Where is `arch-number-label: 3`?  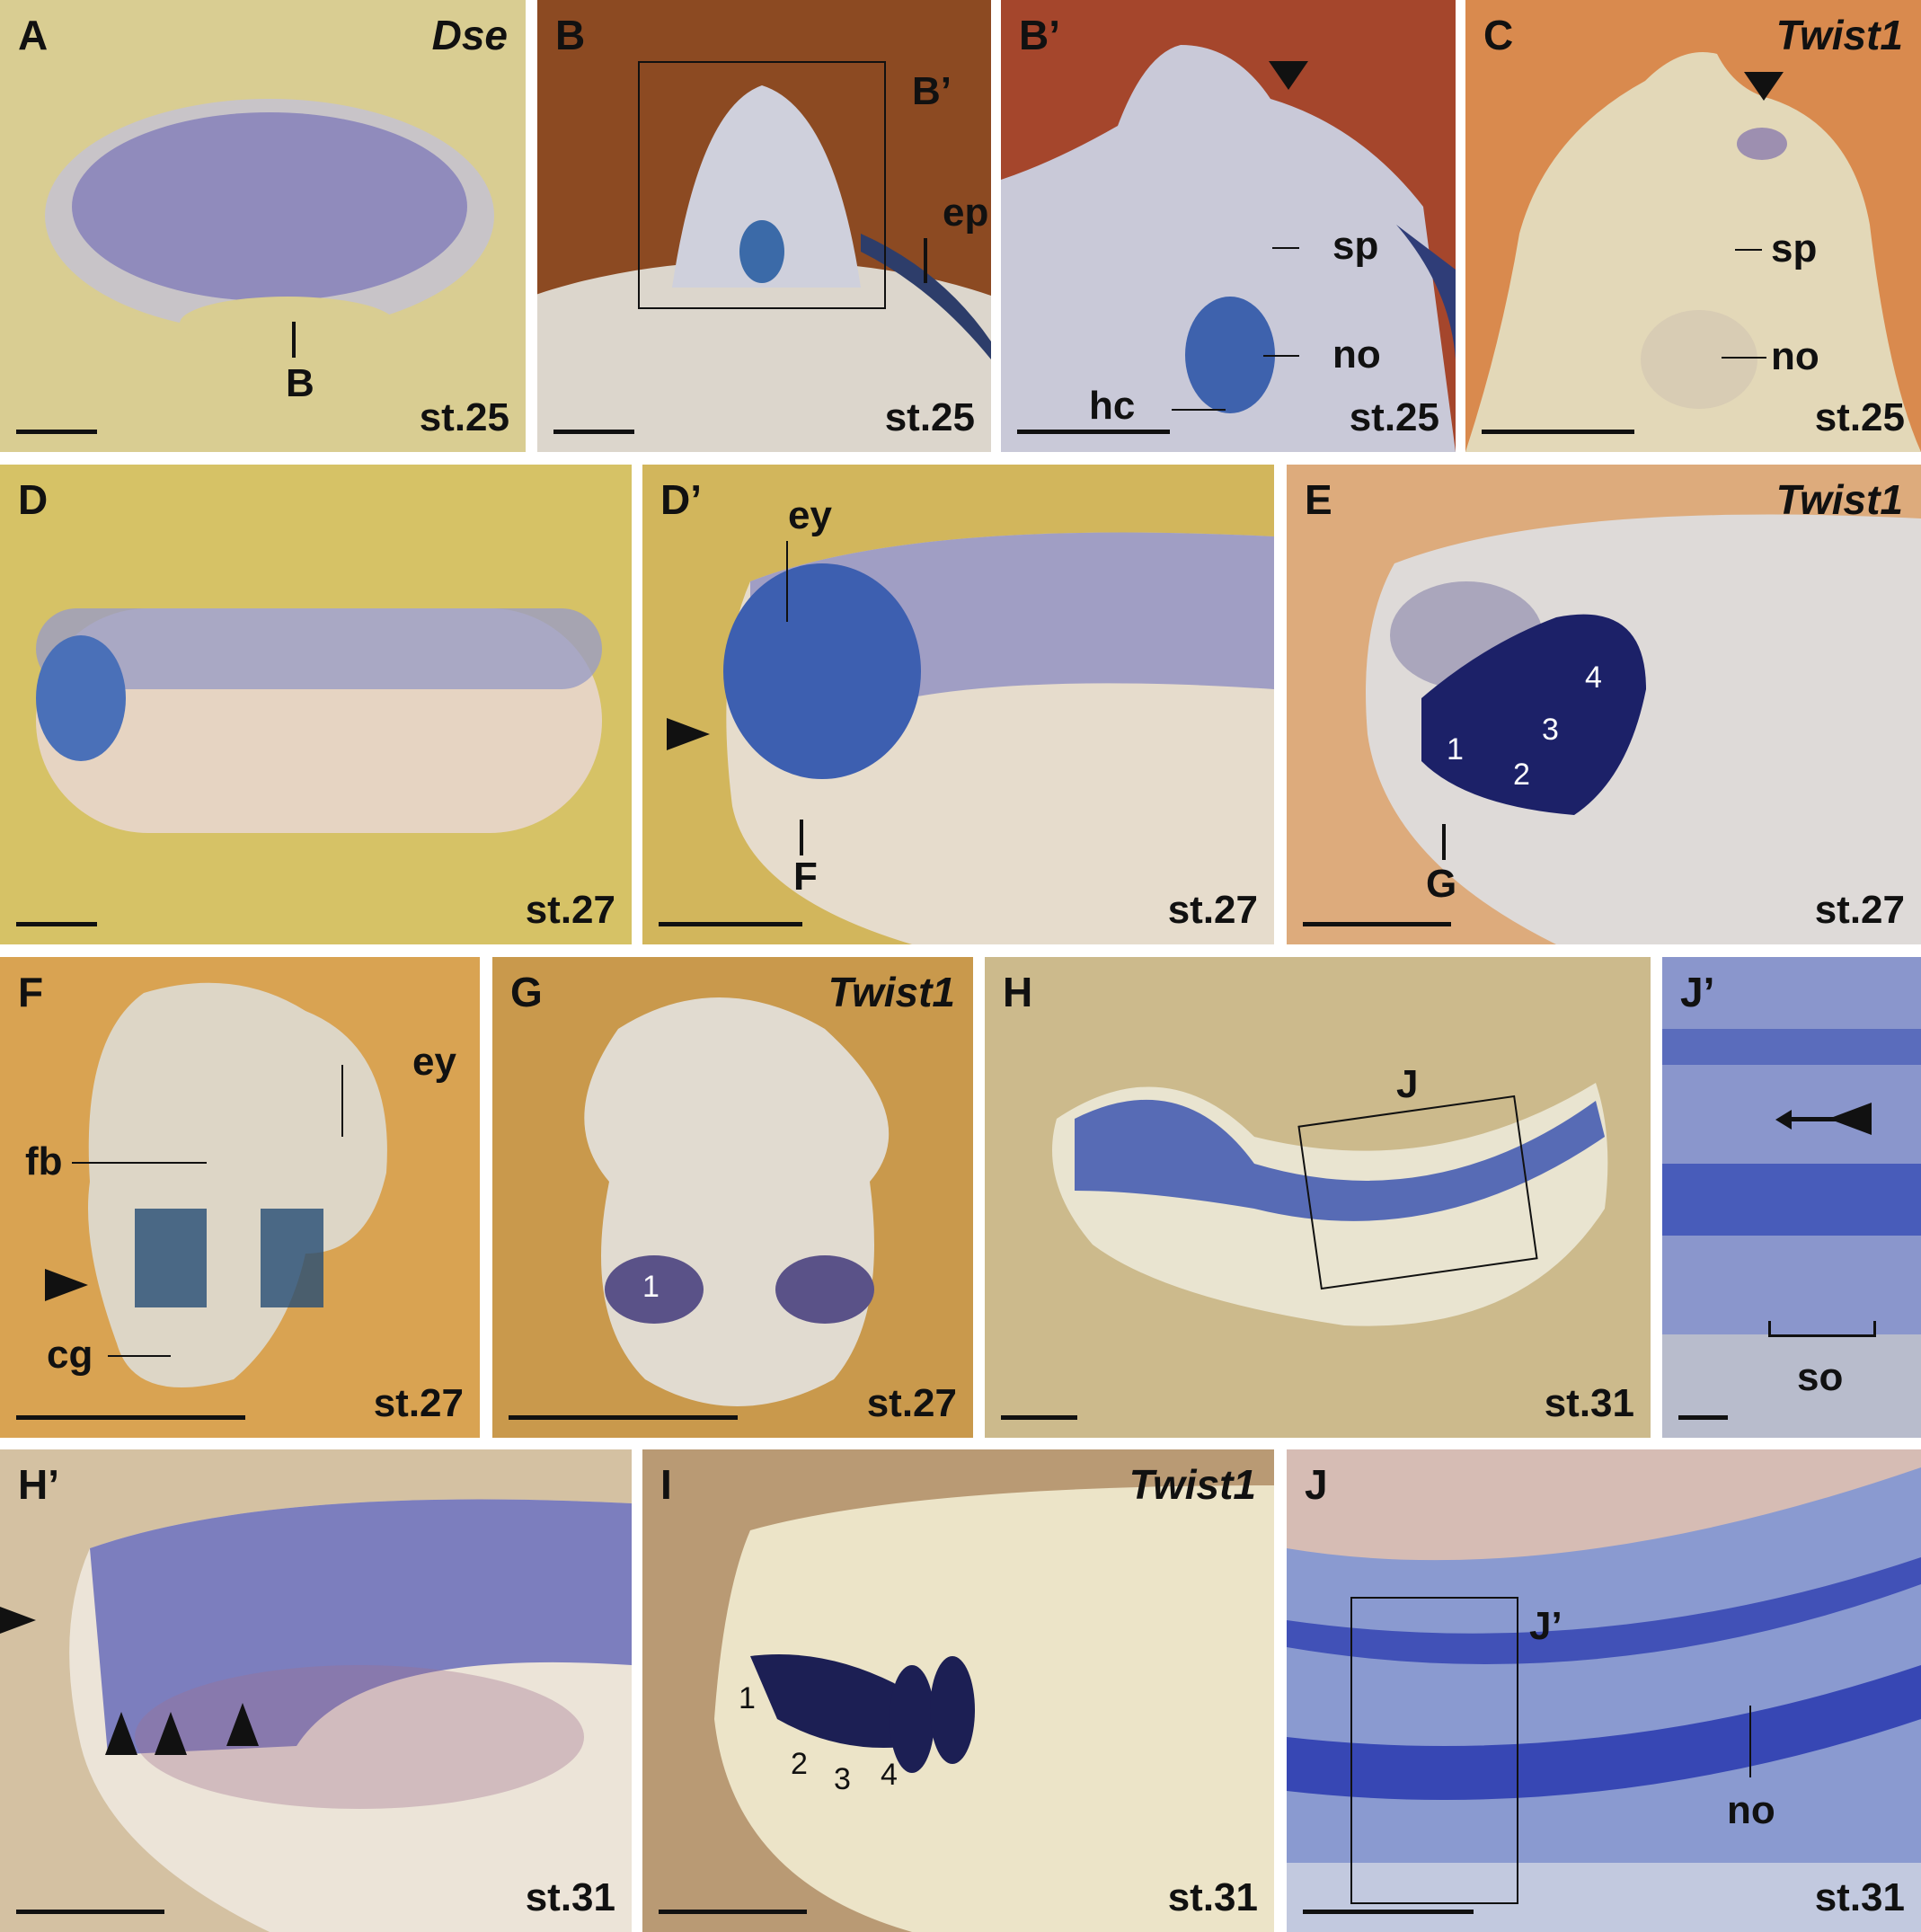 arch-number-label: 3 is located at coordinates (1550, 730).